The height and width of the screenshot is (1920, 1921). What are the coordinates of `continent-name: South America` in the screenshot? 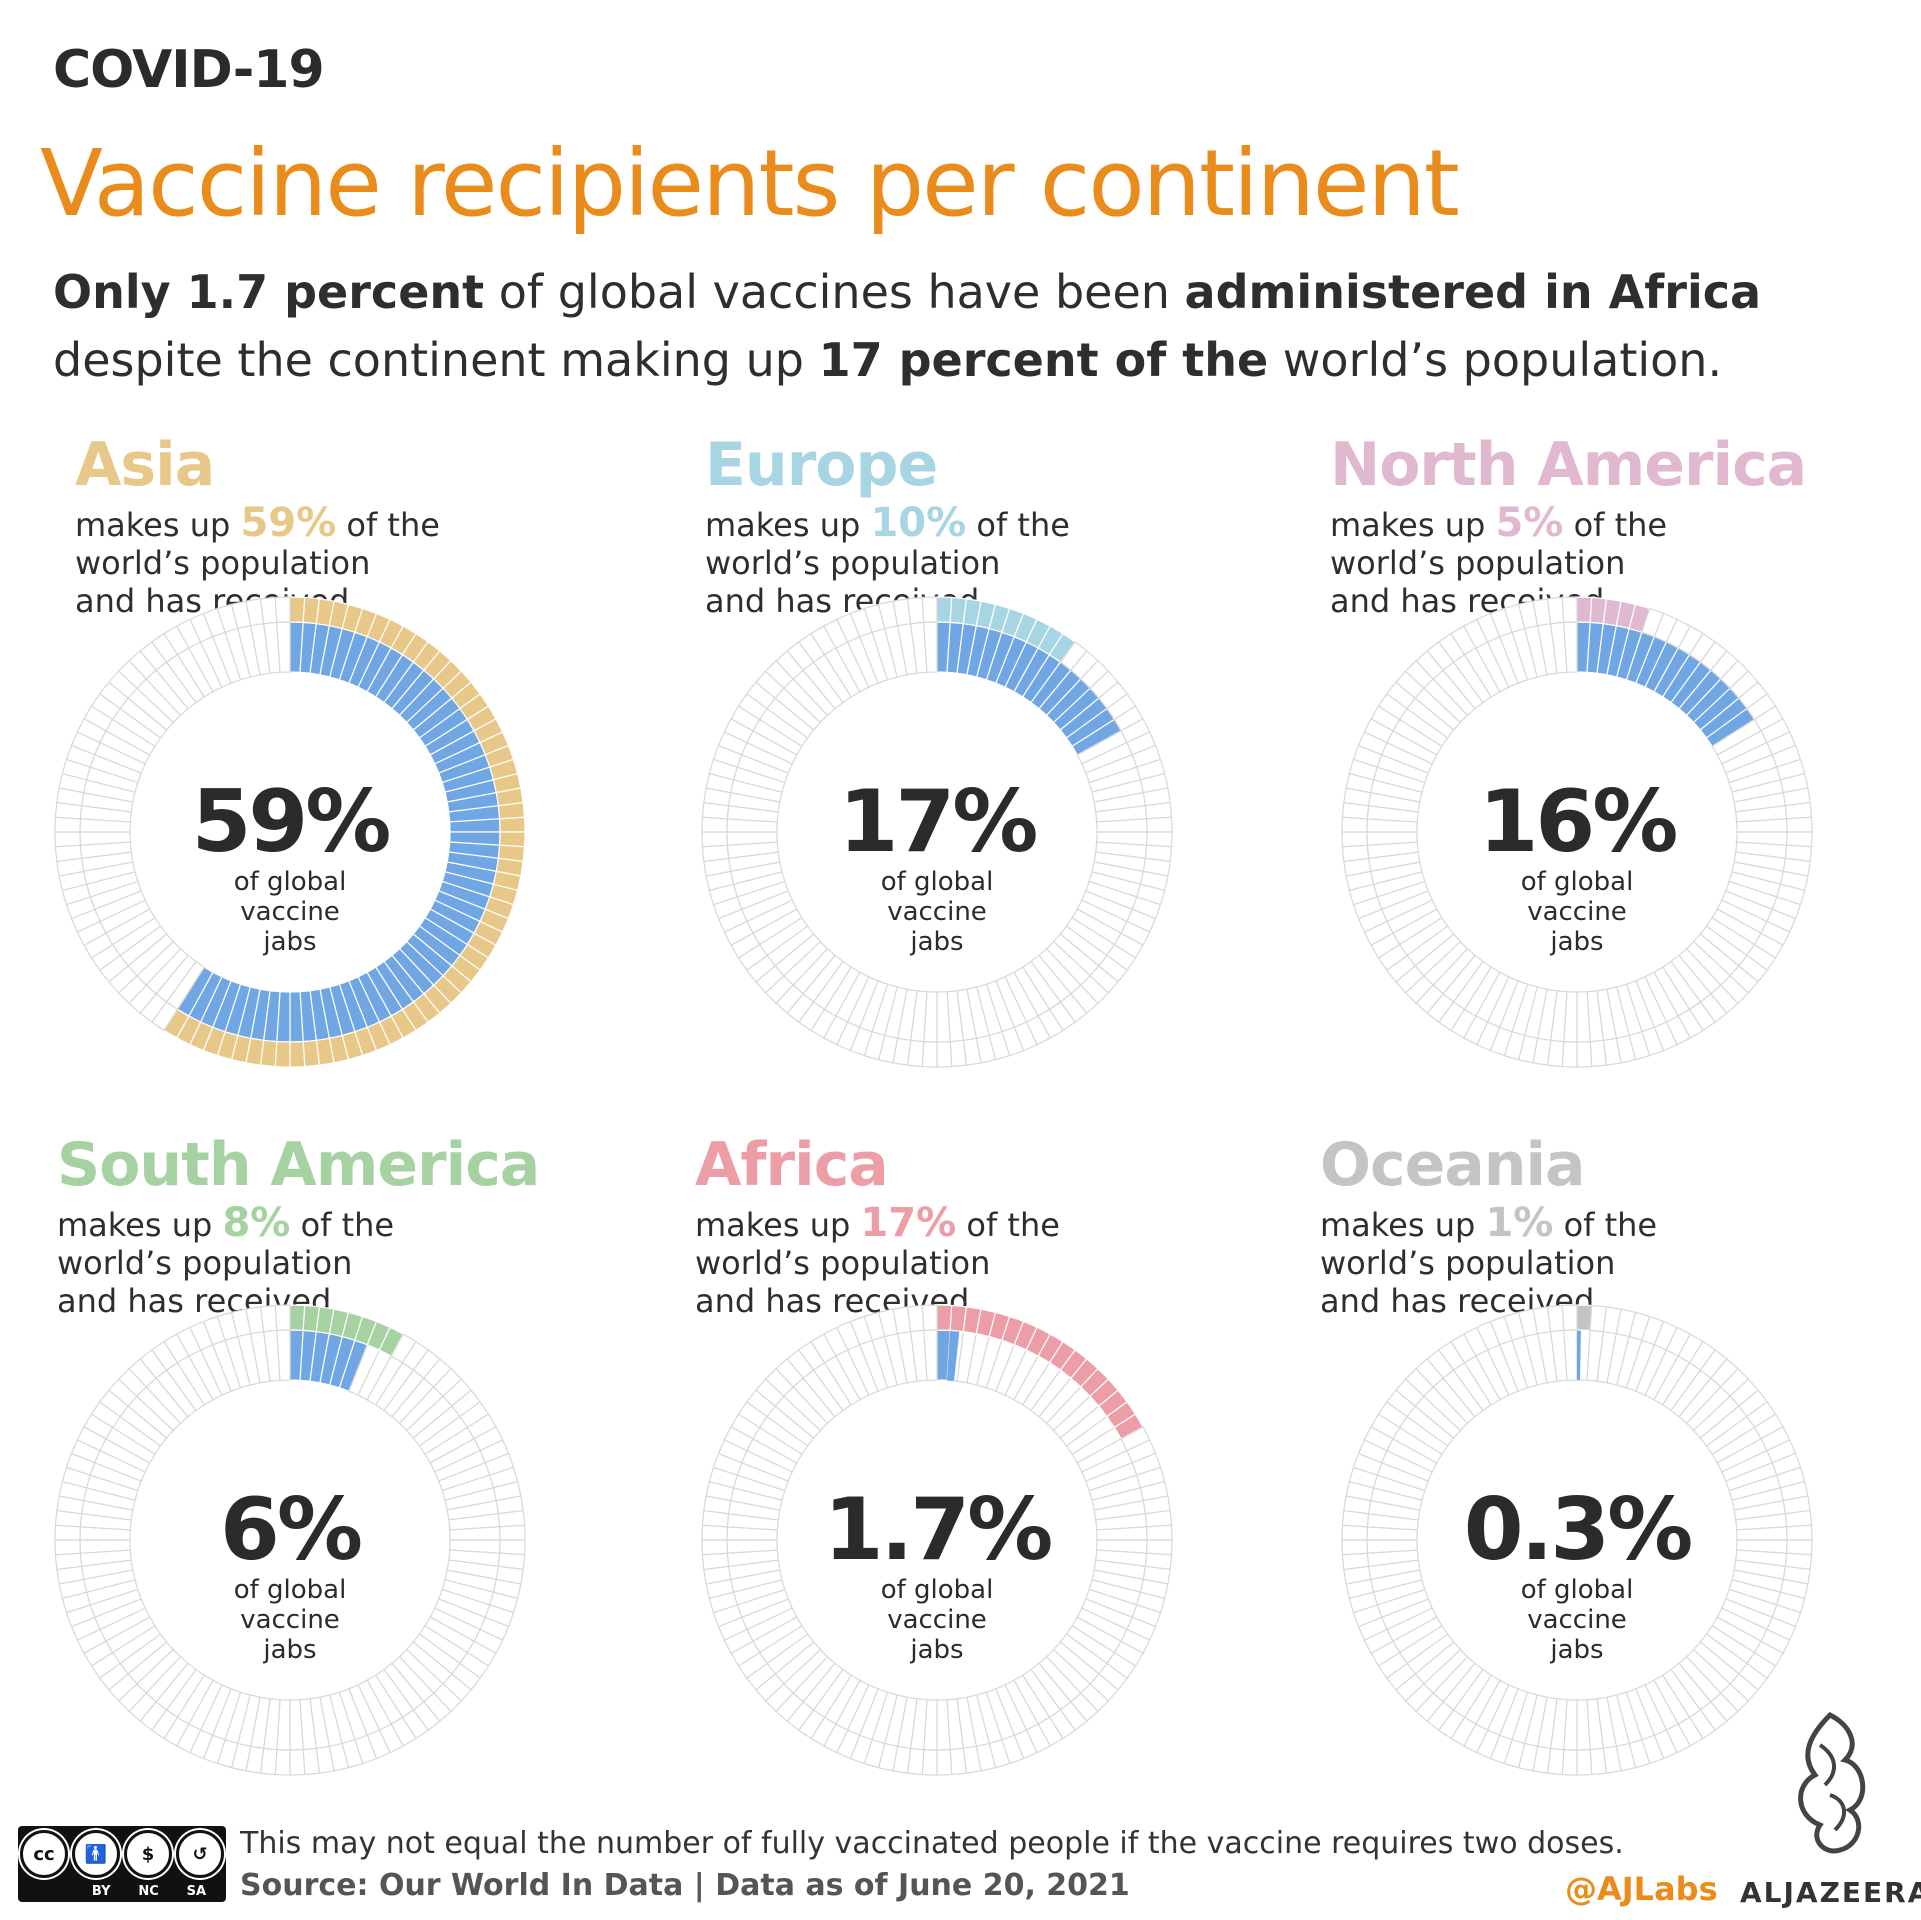 It's located at (298, 1165).